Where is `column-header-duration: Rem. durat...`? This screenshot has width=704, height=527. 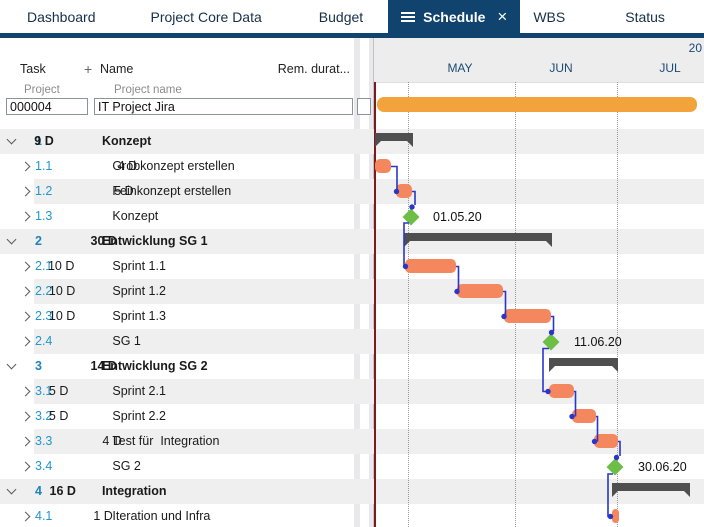 column-header-duration: Rem. durat... is located at coordinates (313, 69).